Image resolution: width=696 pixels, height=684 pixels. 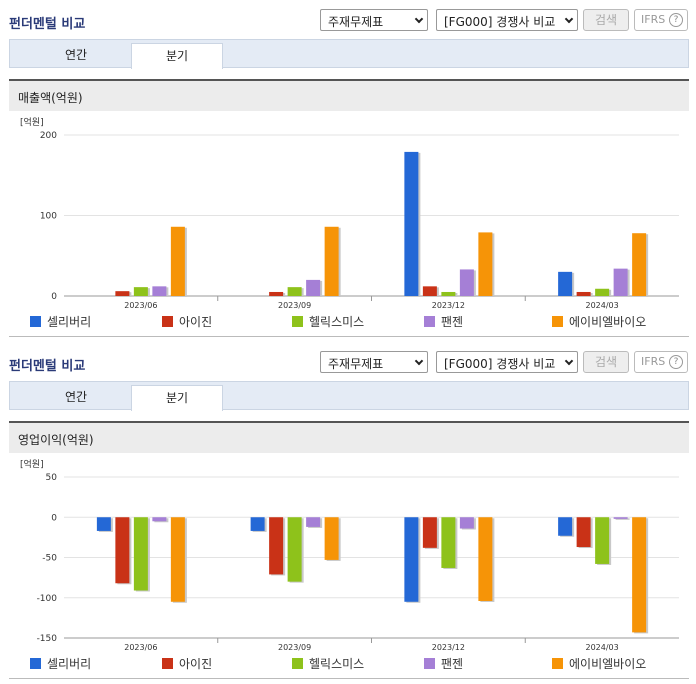 What do you see at coordinates (337, 322) in the screenshot?
I see `legend-label: 헬릭스미스` at bounding box center [337, 322].